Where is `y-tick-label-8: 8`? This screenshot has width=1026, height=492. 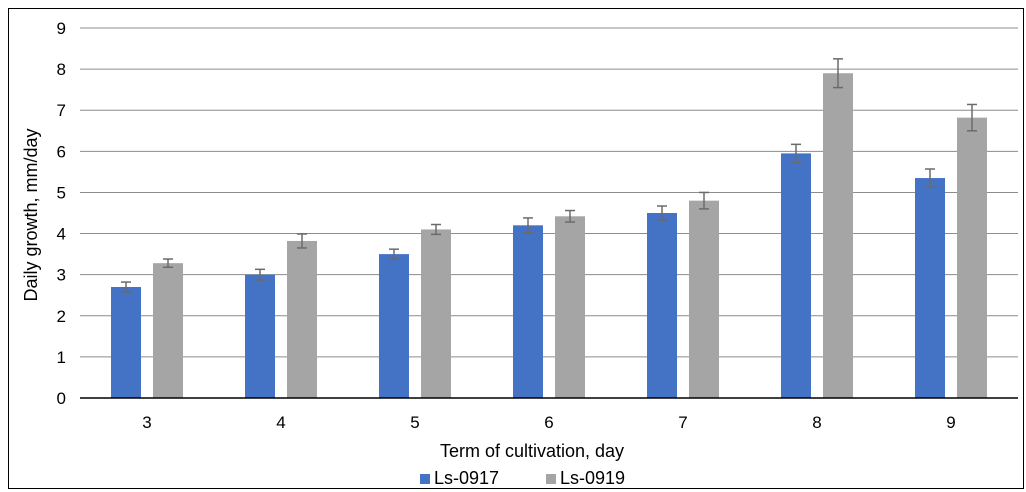 y-tick-label-8: 8 is located at coordinates (61, 69).